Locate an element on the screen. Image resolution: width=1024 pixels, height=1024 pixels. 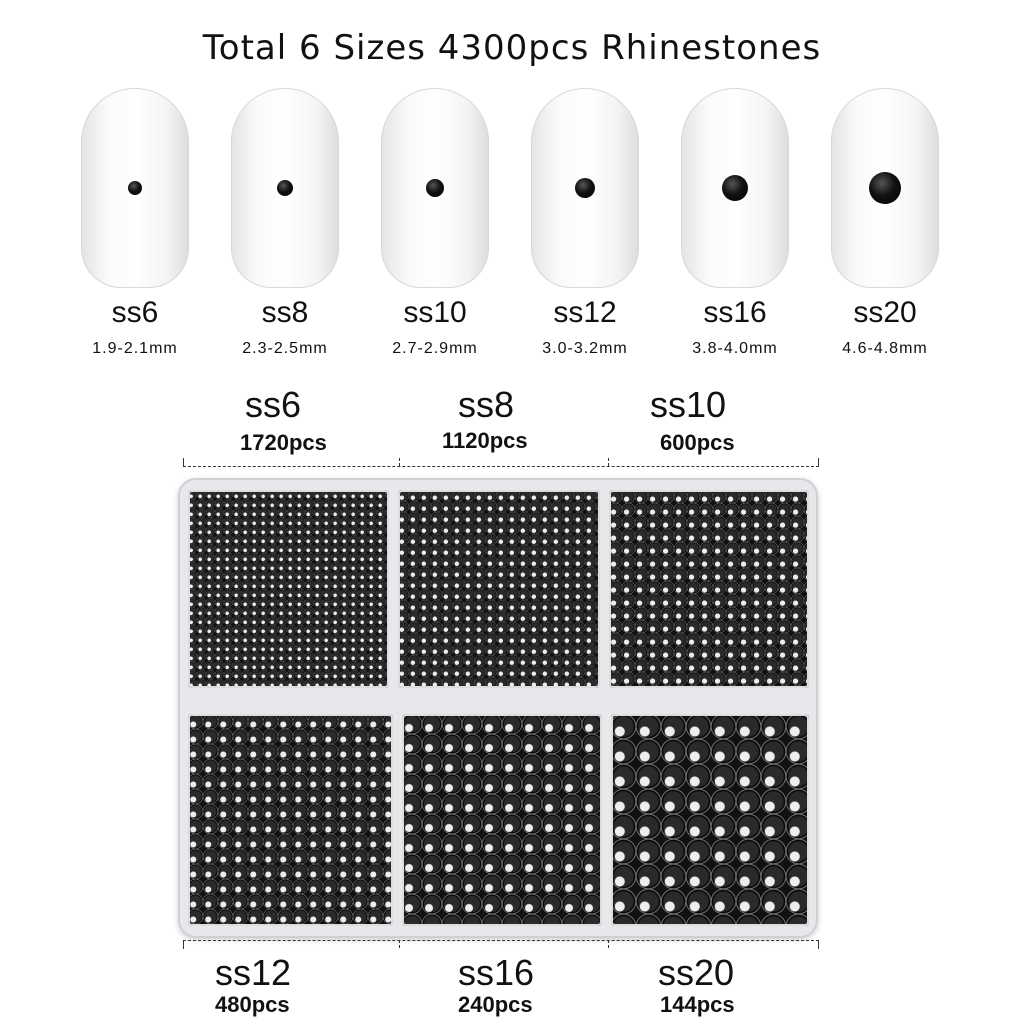
nail-swatch-ss10 is located at coordinates (435, 188).